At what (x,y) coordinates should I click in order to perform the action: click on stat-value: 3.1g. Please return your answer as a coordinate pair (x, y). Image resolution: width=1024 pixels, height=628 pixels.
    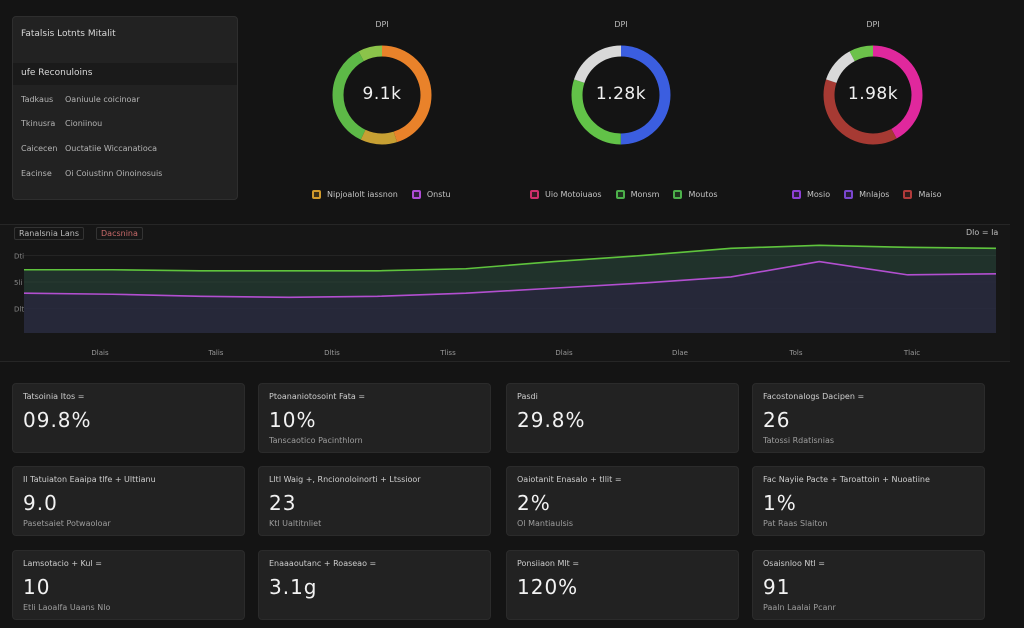
    Looking at the image, I should click on (293, 587).